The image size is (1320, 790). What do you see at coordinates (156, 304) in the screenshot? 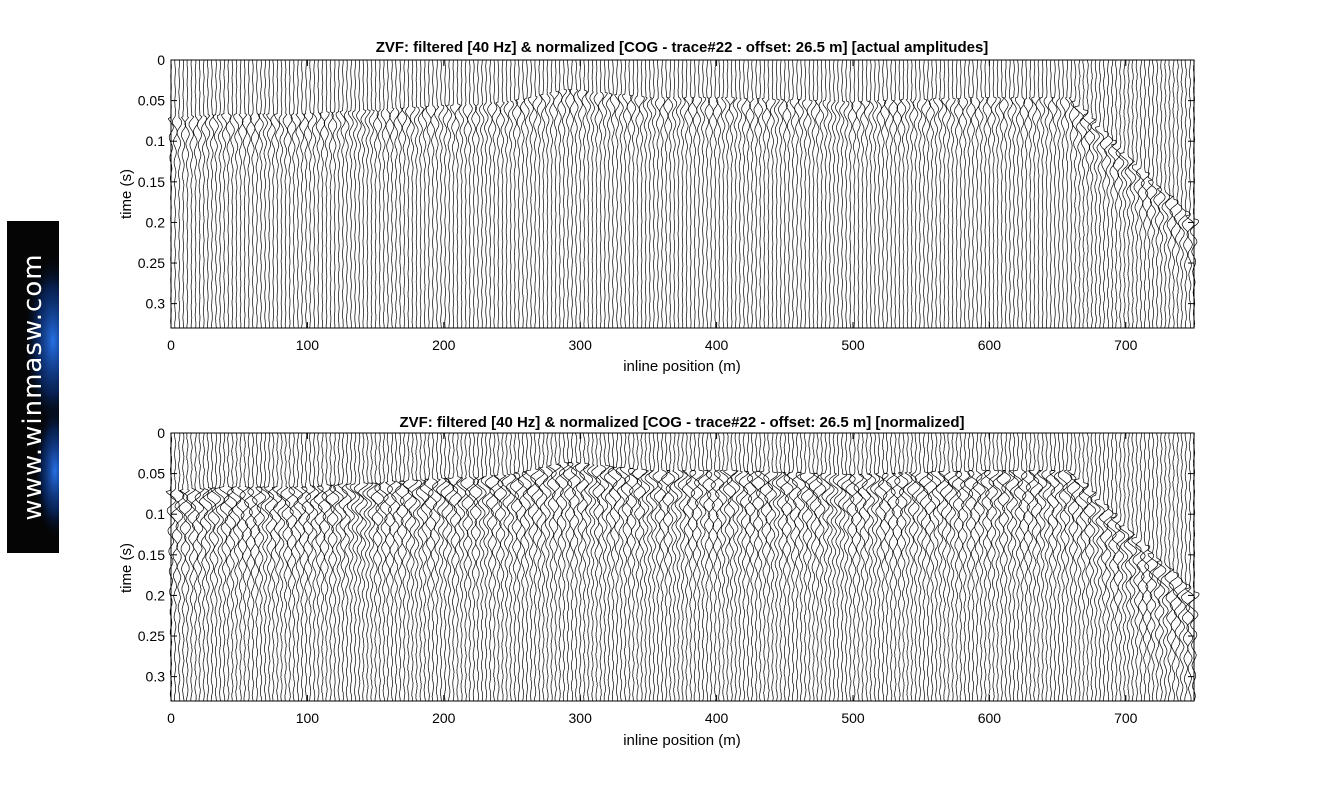
I see `y-tick-label: 0.3` at bounding box center [156, 304].